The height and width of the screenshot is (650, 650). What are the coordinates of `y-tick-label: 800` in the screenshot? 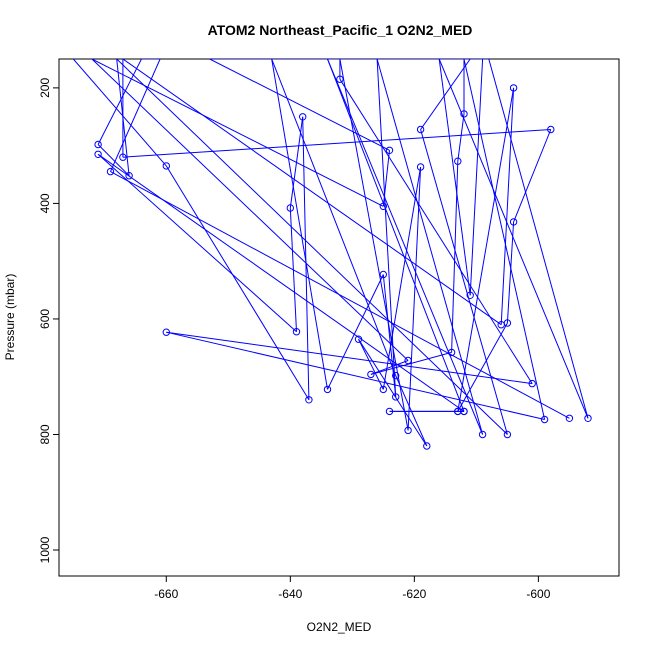 It's located at (45, 434).